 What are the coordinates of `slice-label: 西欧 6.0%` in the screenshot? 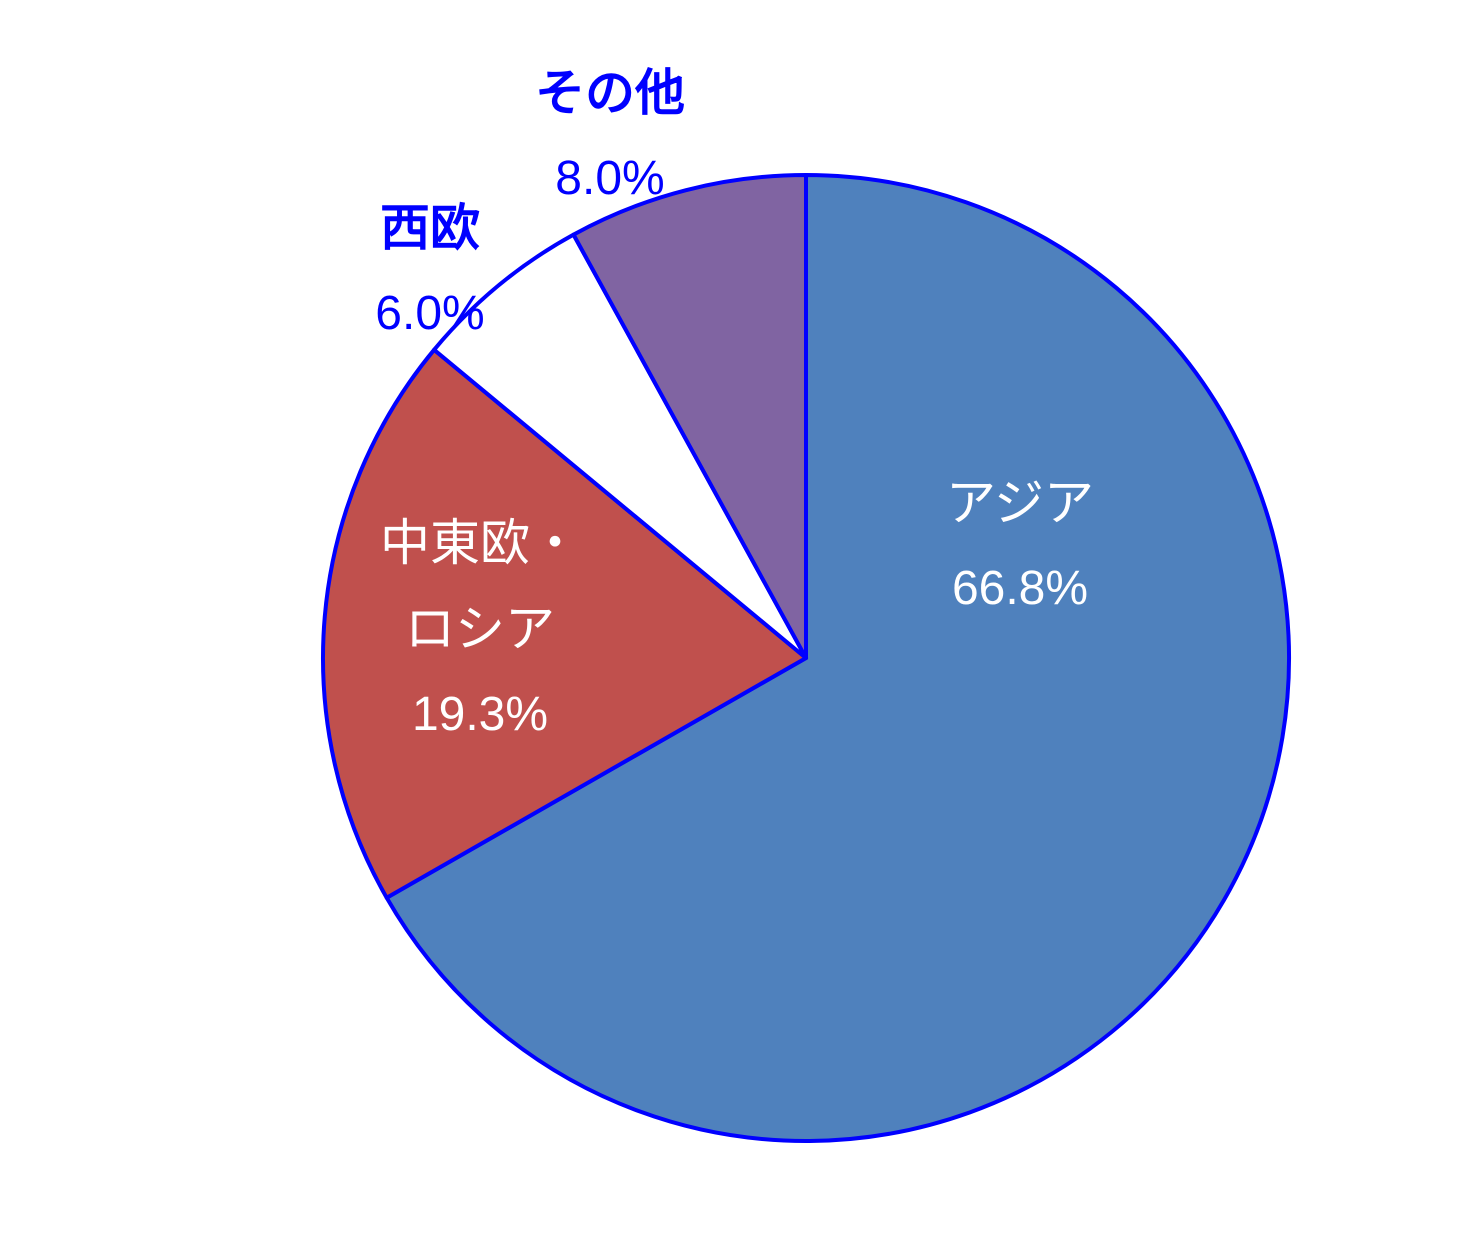 It's located at (430, 271).